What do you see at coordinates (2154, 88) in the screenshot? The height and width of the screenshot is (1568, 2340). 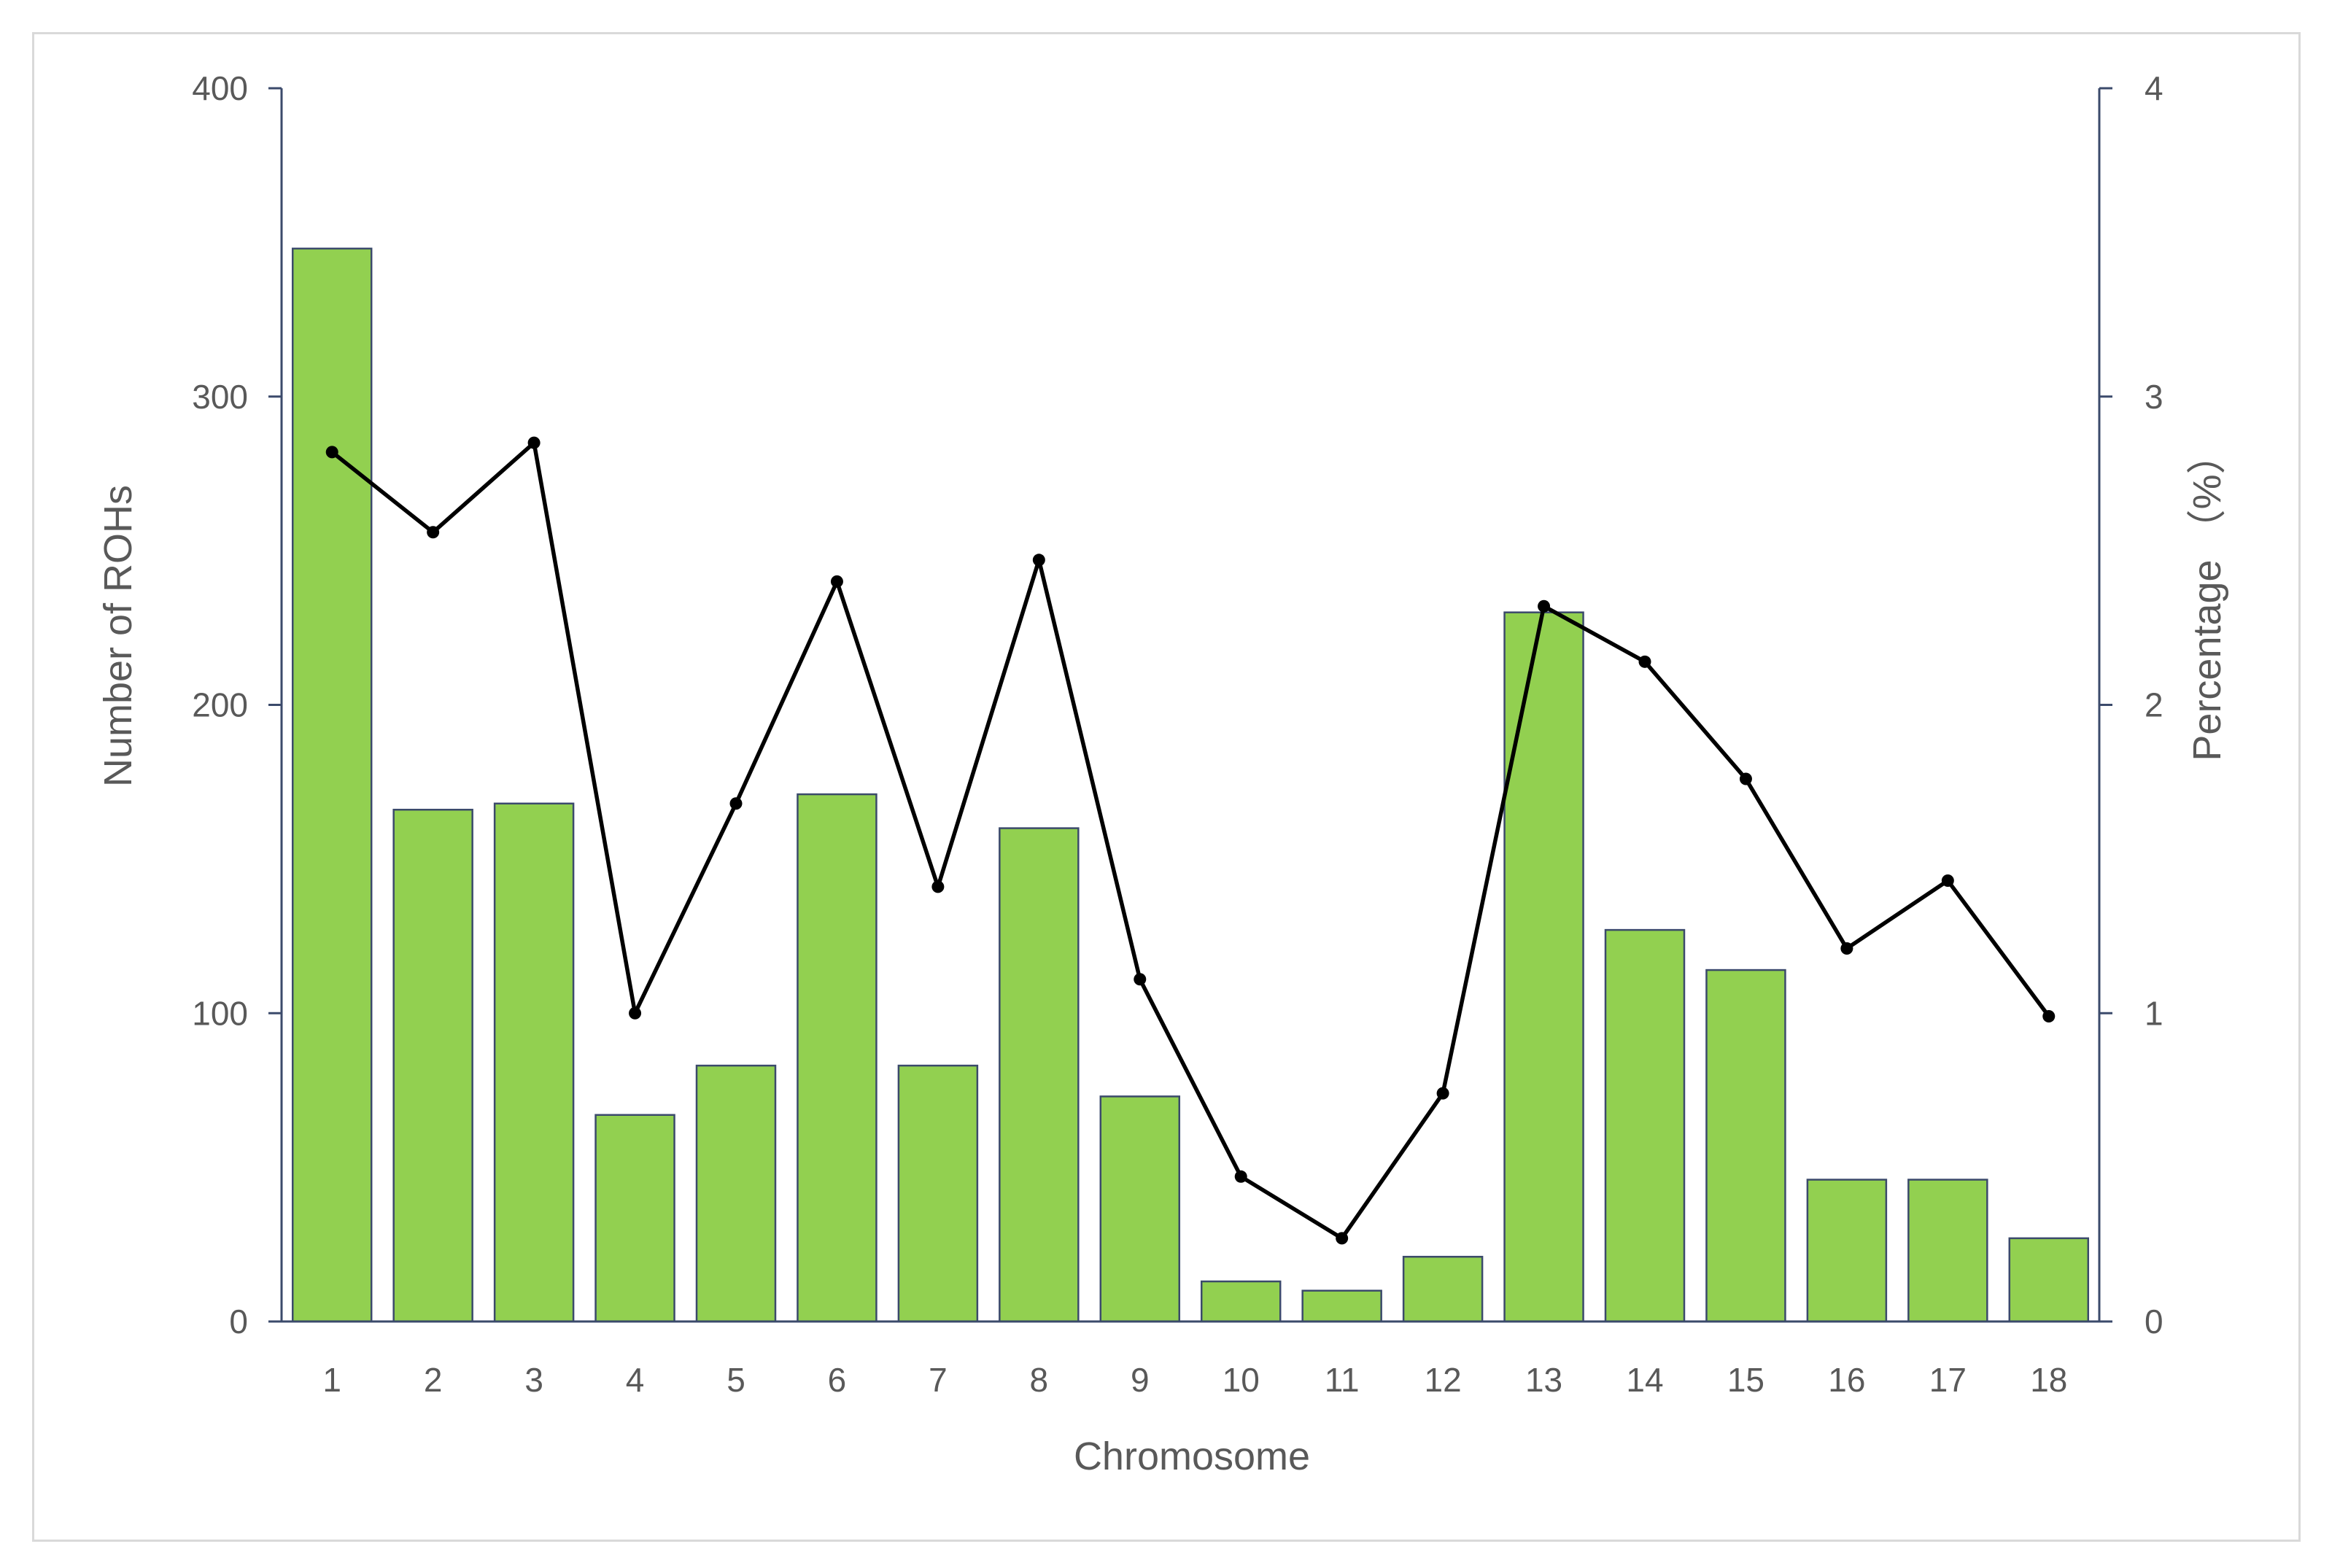 I see `y2-tick-label: 4` at bounding box center [2154, 88].